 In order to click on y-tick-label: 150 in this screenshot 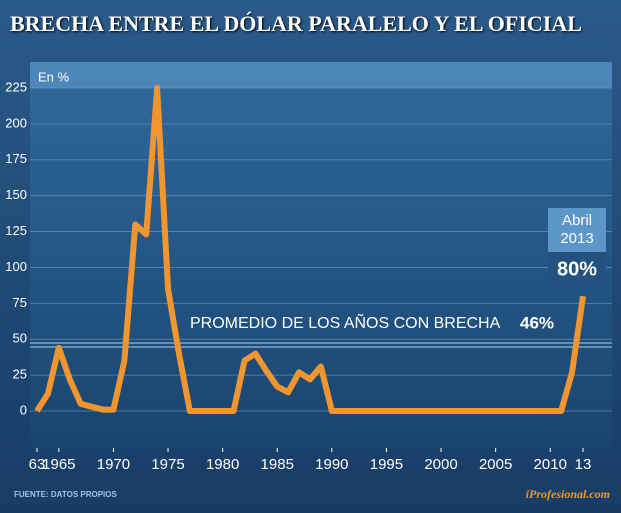, I will do `click(16, 194)`.